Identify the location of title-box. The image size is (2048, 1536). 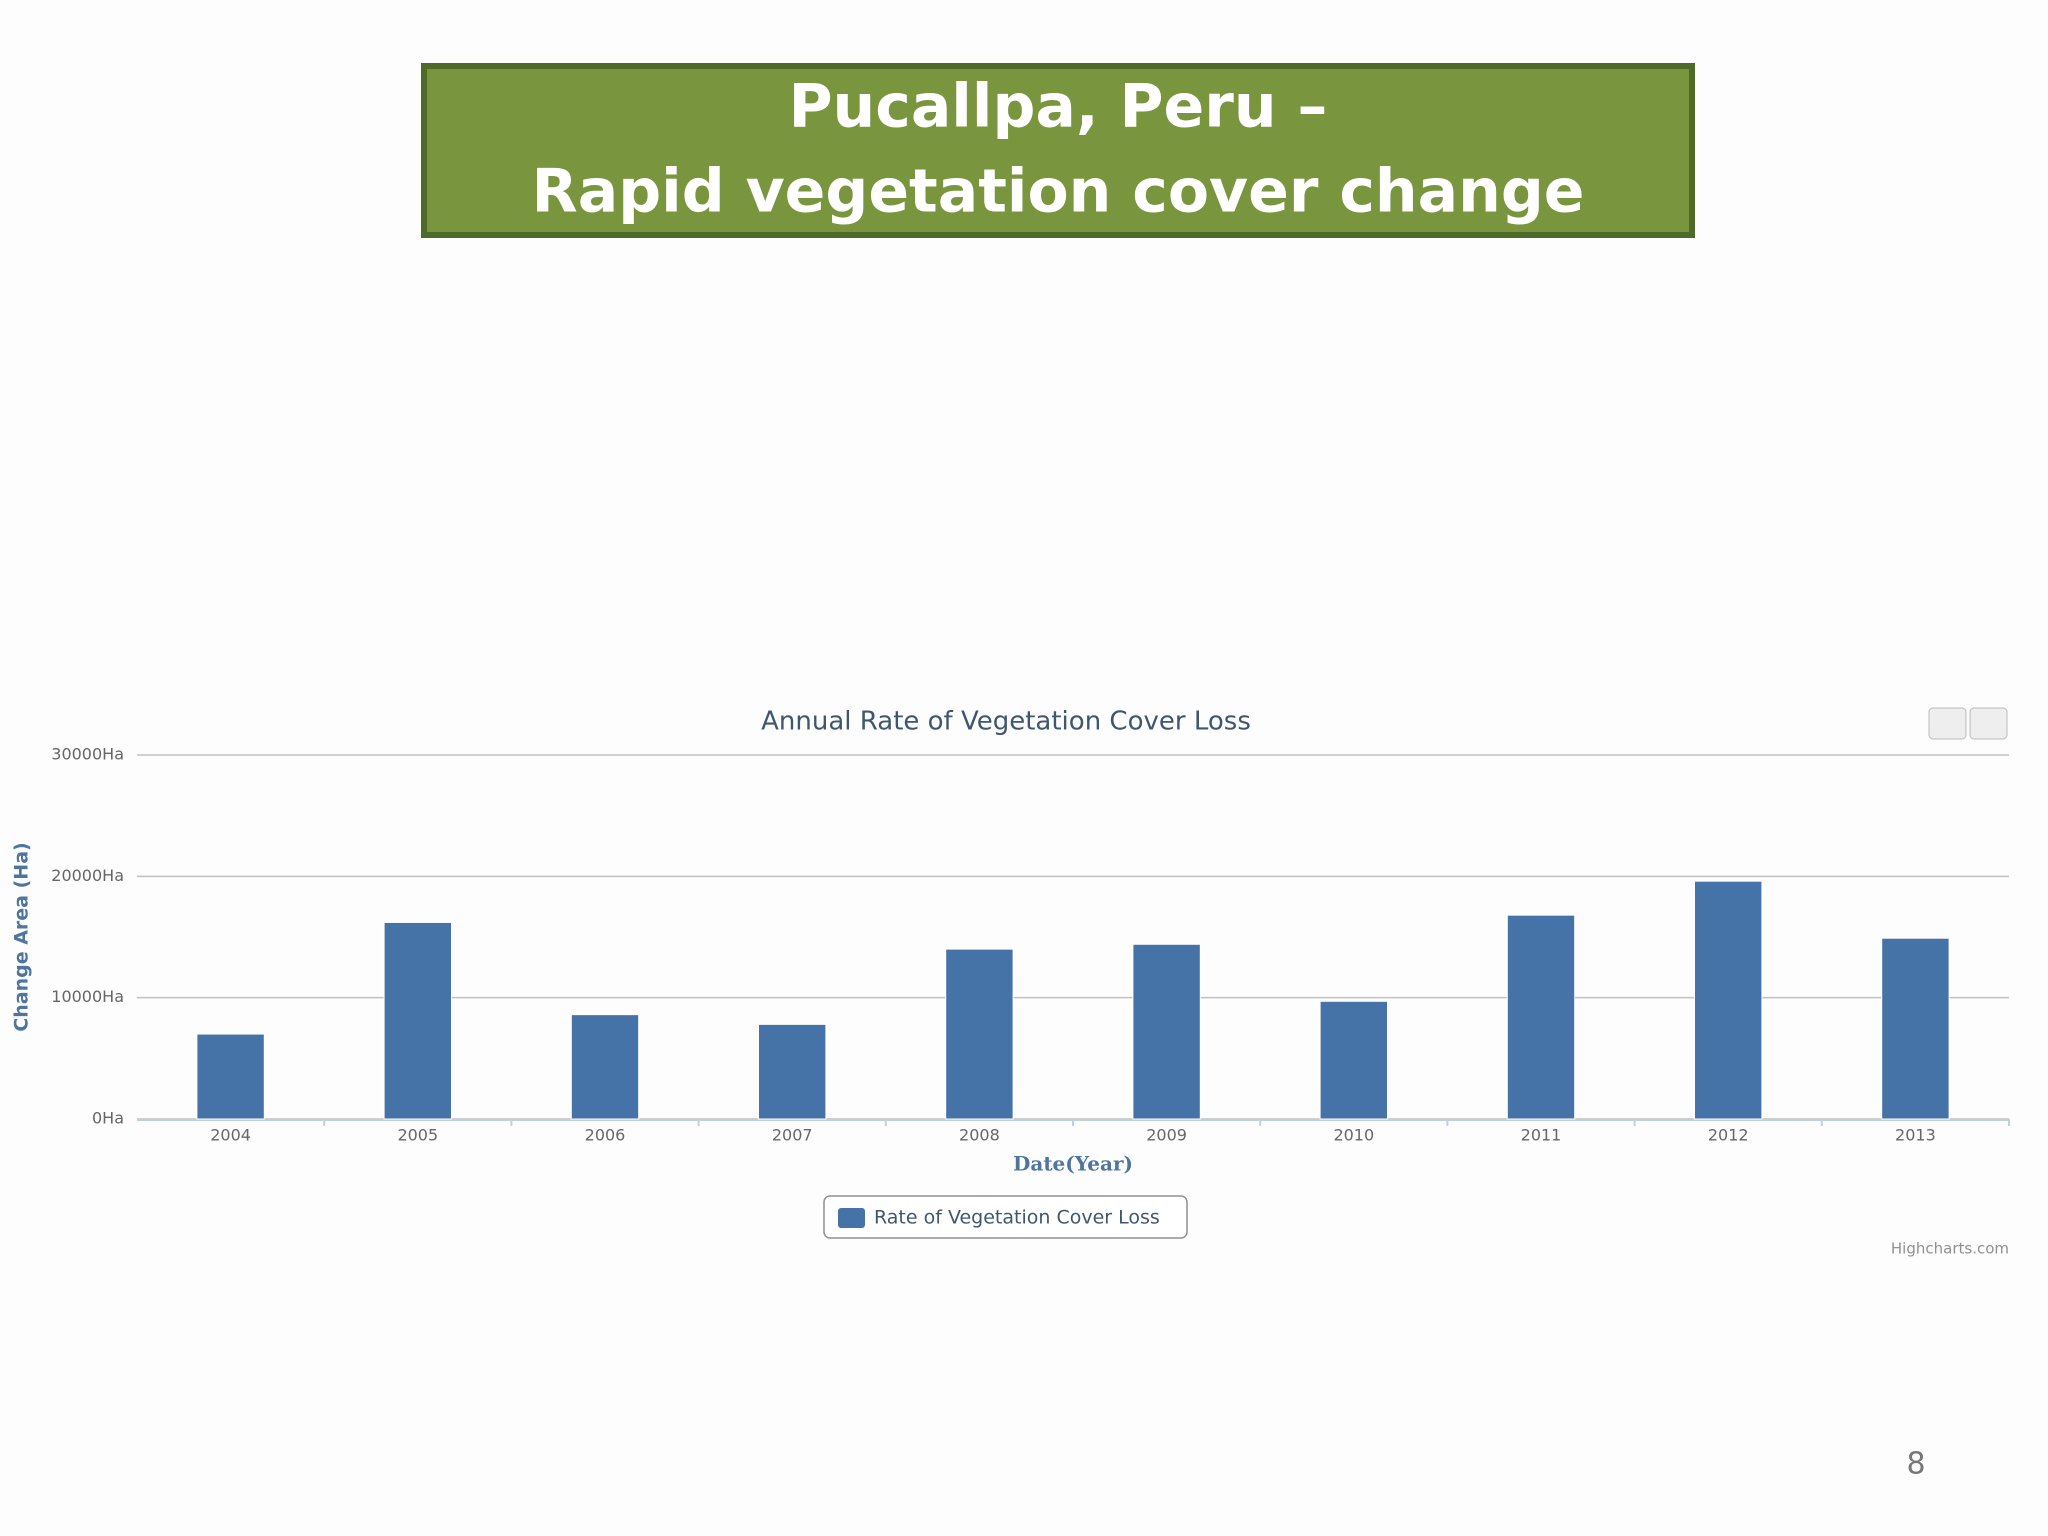
(1058, 150).